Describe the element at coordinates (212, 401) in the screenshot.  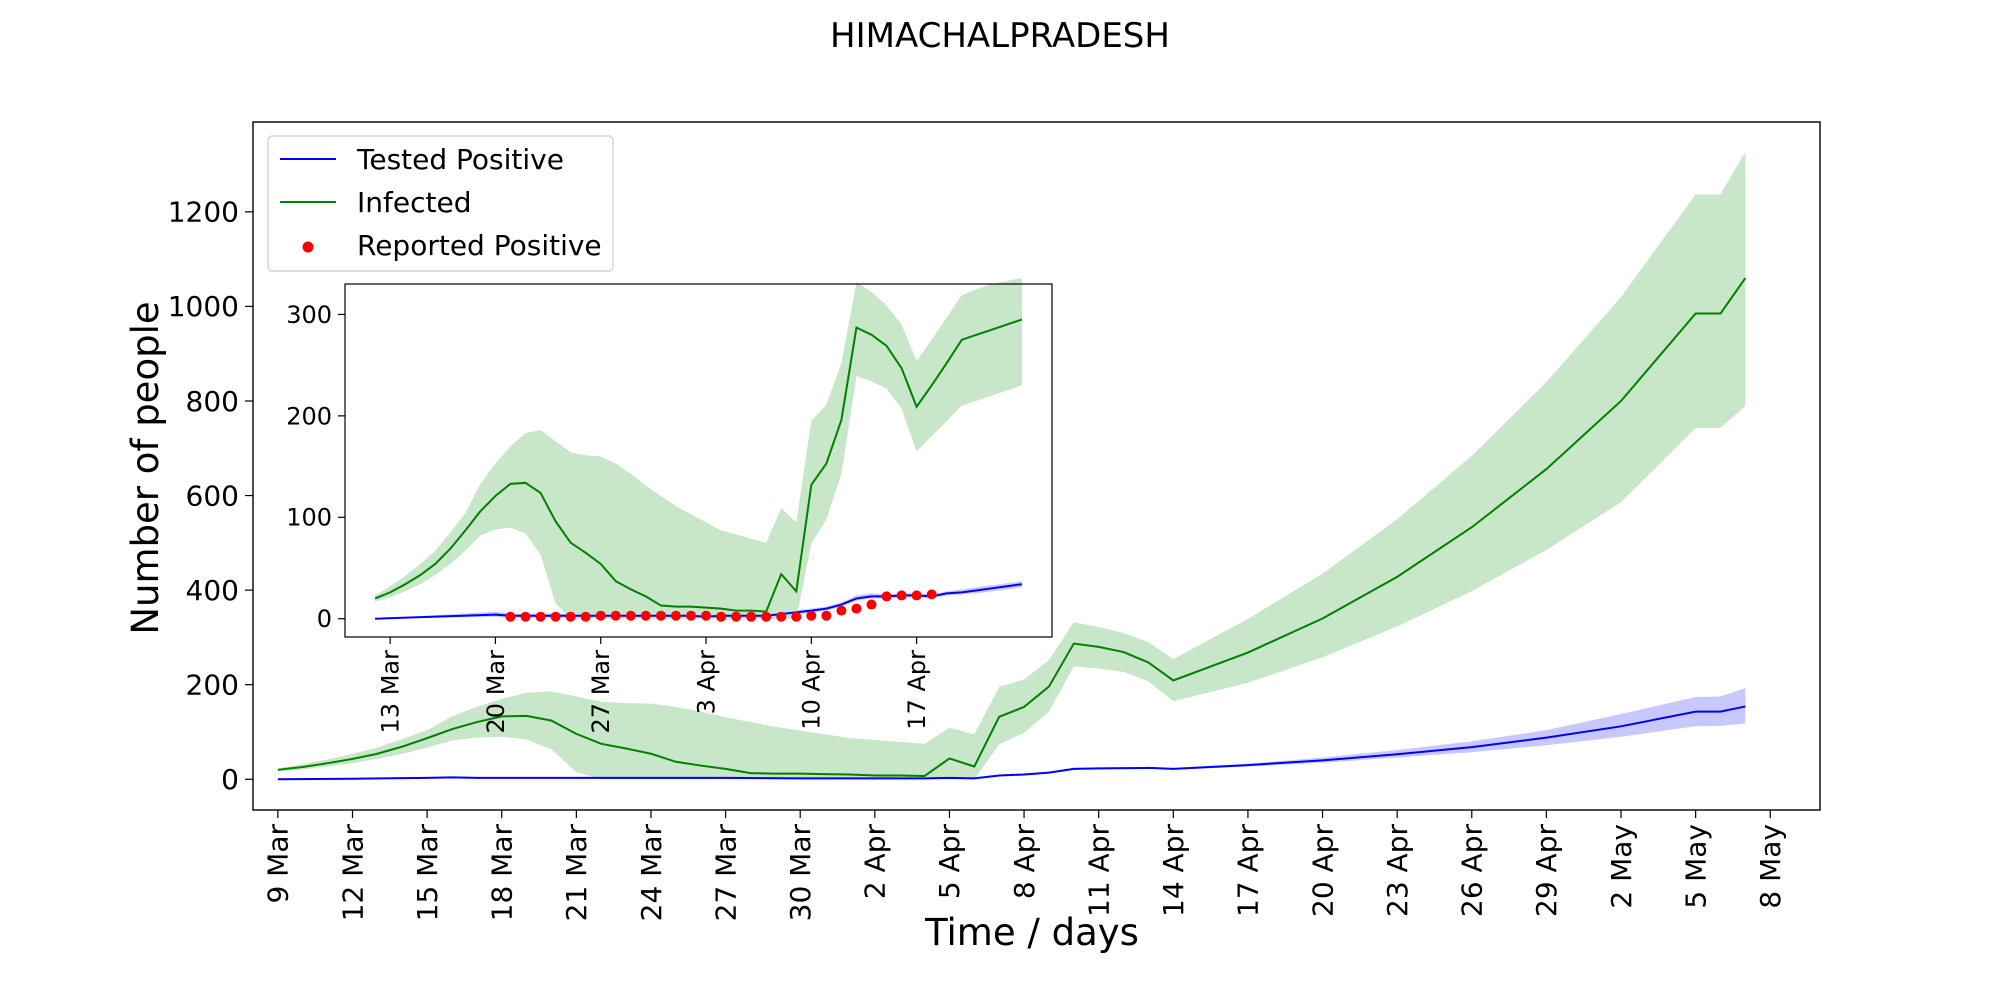
I see `y-tick-label: 800` at that location.